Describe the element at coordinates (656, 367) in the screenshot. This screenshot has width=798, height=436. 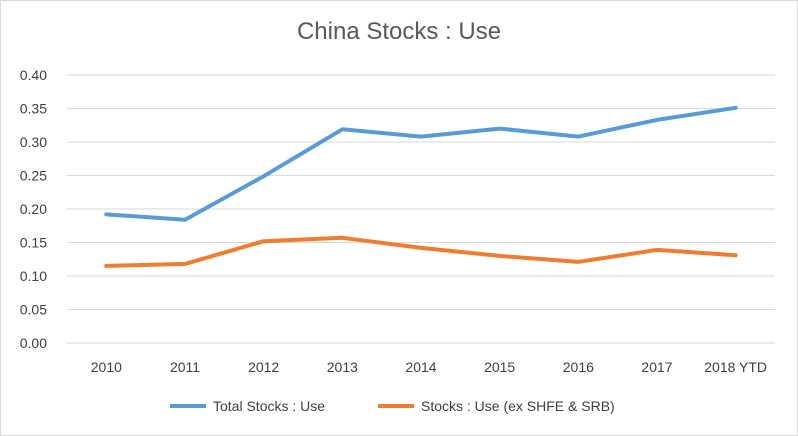
I see `x-tick-label: 2017` at that location.